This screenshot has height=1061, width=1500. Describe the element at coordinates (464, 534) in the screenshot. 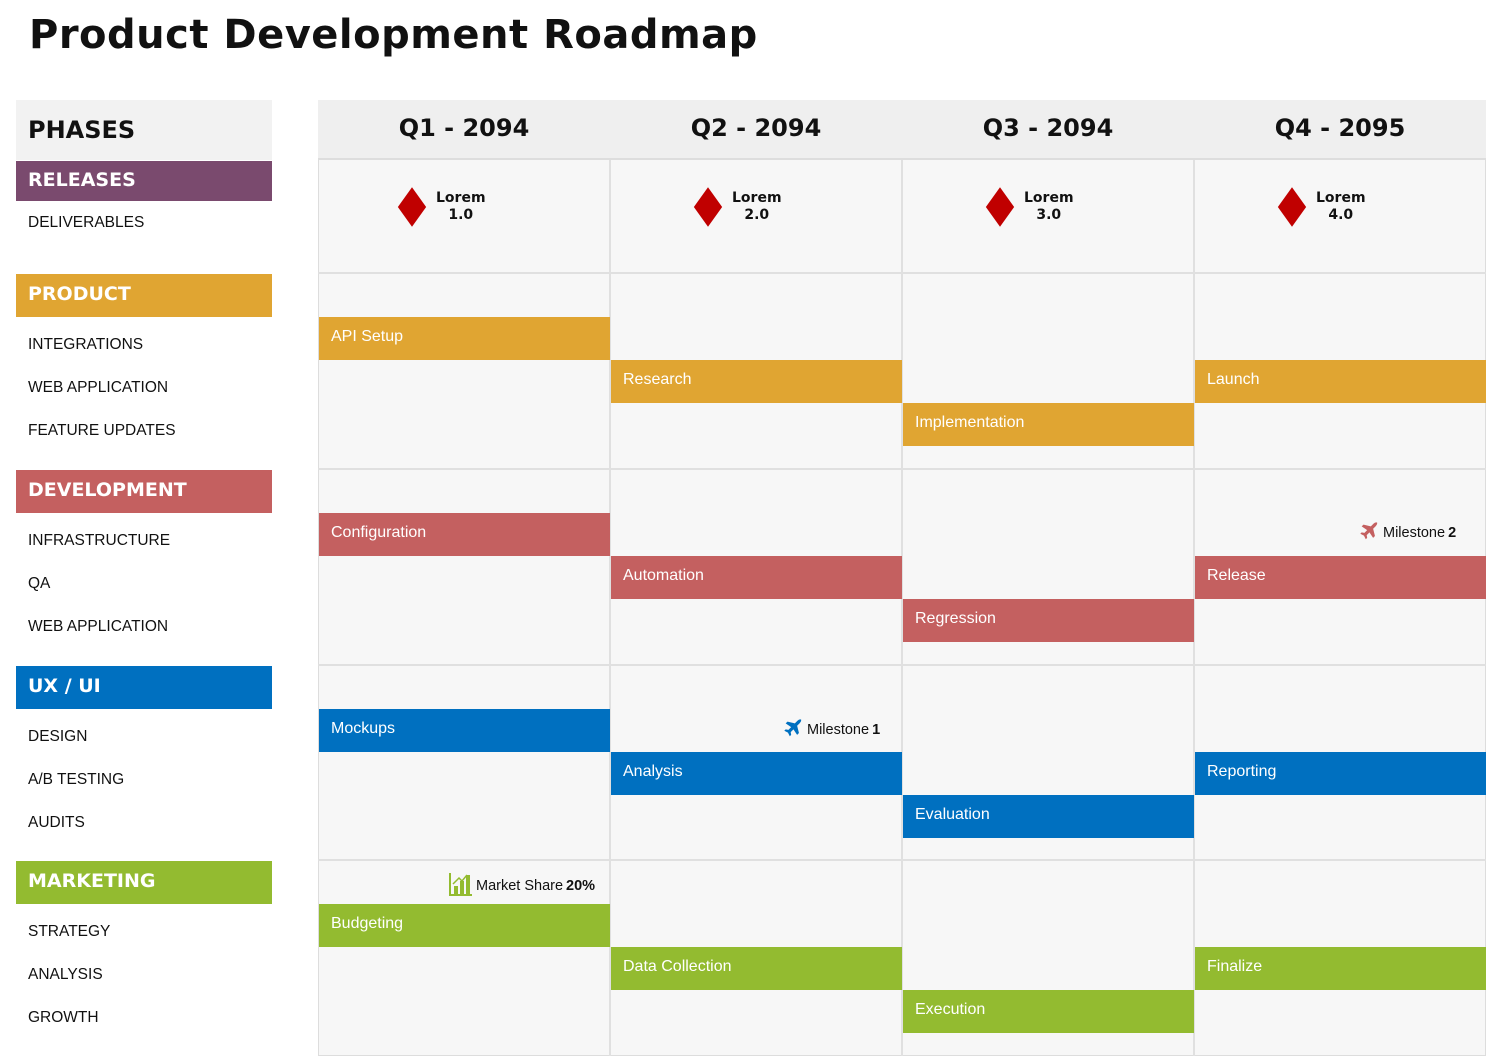

I see `task-bar: Configuration` at that location.